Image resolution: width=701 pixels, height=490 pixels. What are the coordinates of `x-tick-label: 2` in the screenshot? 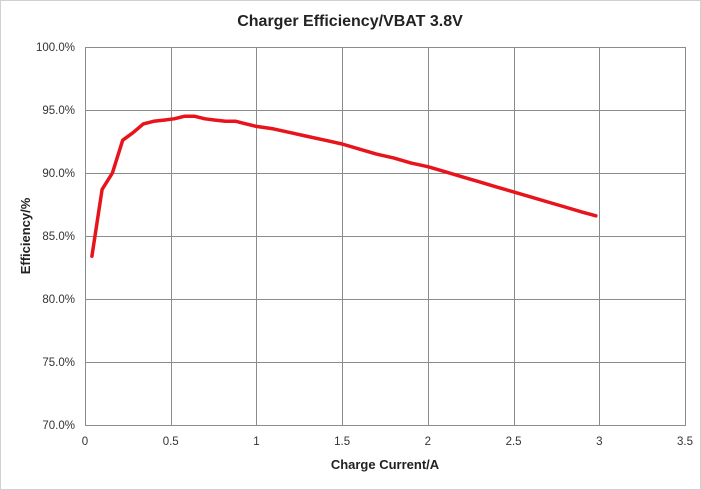 It's located at (428, 442).